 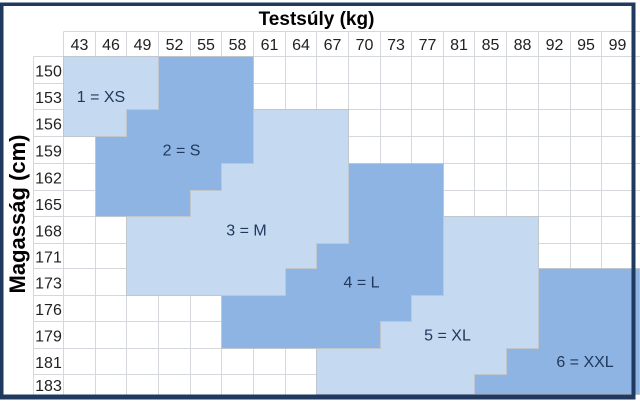 What do you see at coordinates (143, 45) in the screenshot?
I see `svg-text: 49` at bounding box center [143, 45].